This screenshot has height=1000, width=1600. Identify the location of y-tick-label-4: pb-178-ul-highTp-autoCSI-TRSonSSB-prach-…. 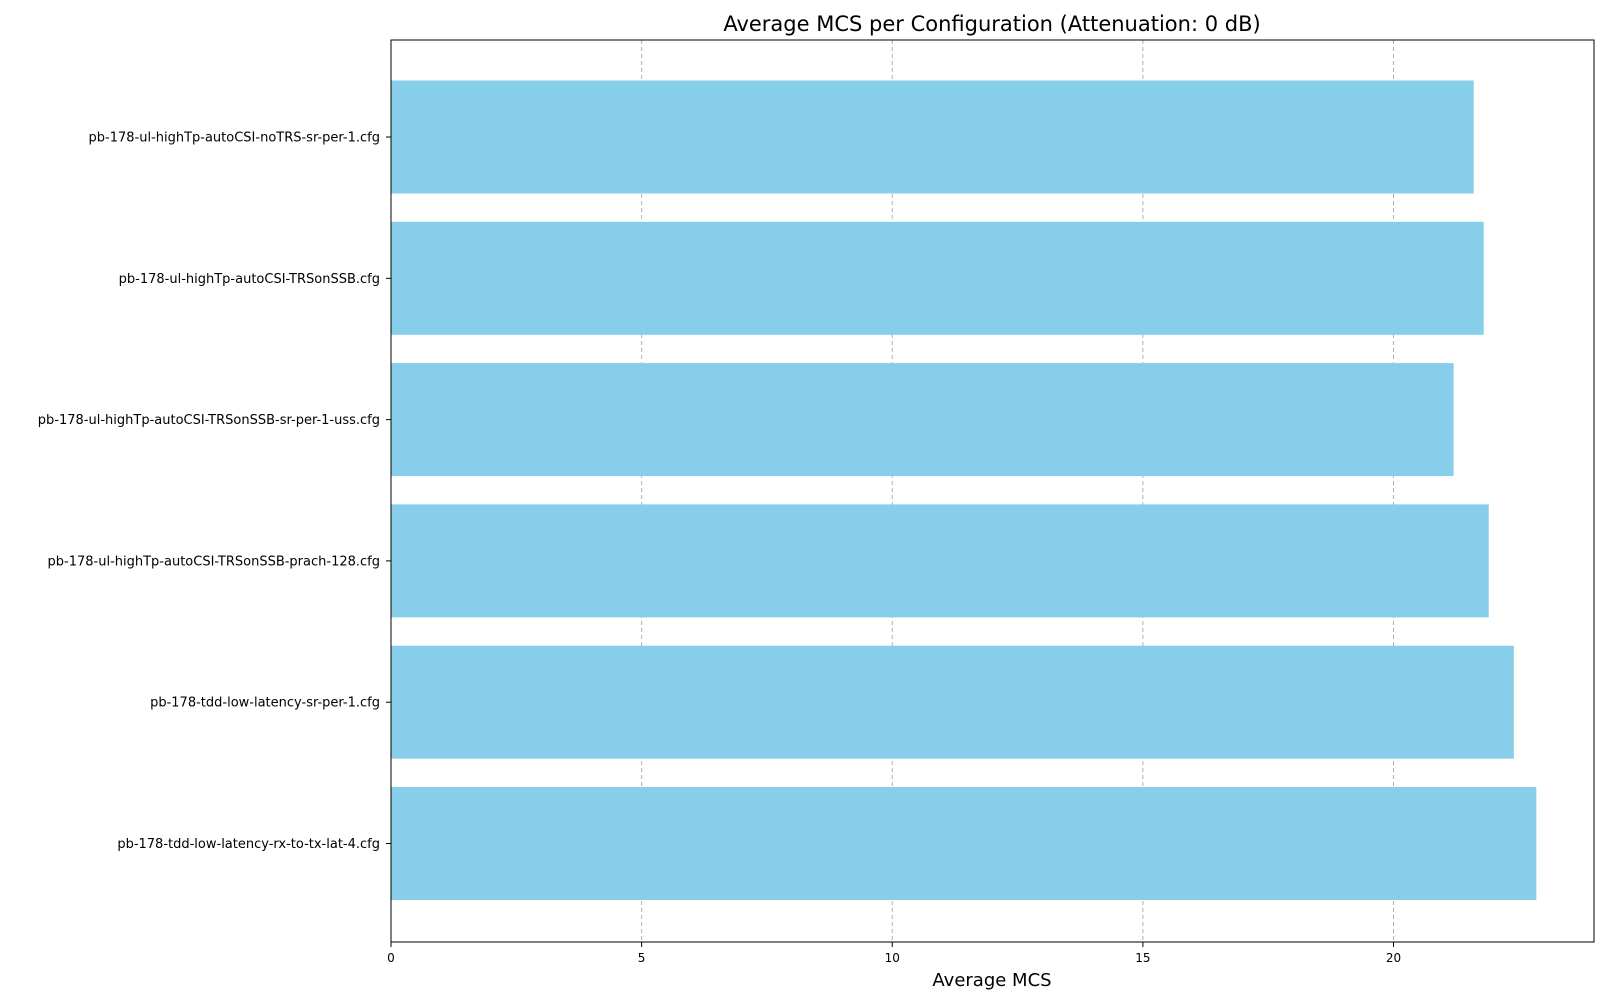
(214, 561).